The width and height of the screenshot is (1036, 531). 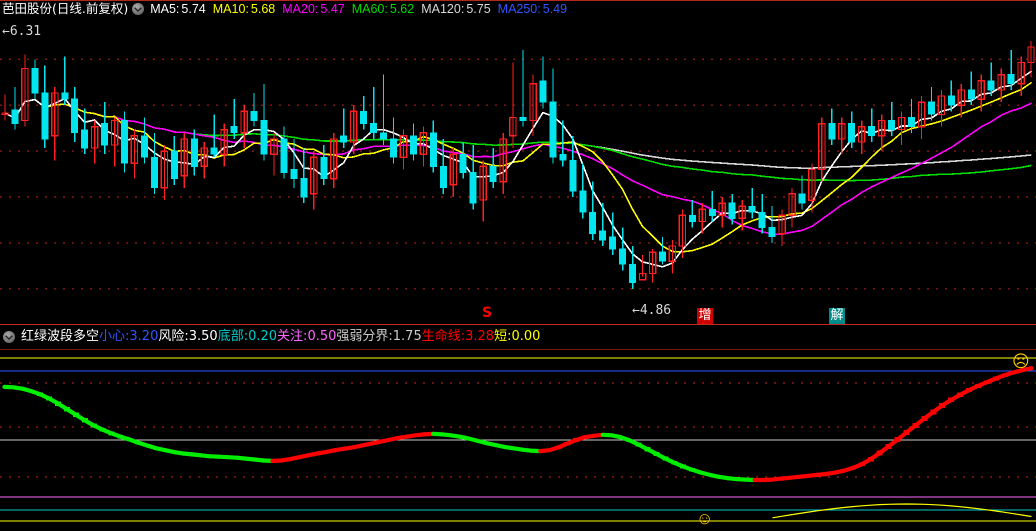 What do you see at coordinates (503, 336) in the screenshot?
I see `duan-label: 短:` at bounding box center [503, 336].